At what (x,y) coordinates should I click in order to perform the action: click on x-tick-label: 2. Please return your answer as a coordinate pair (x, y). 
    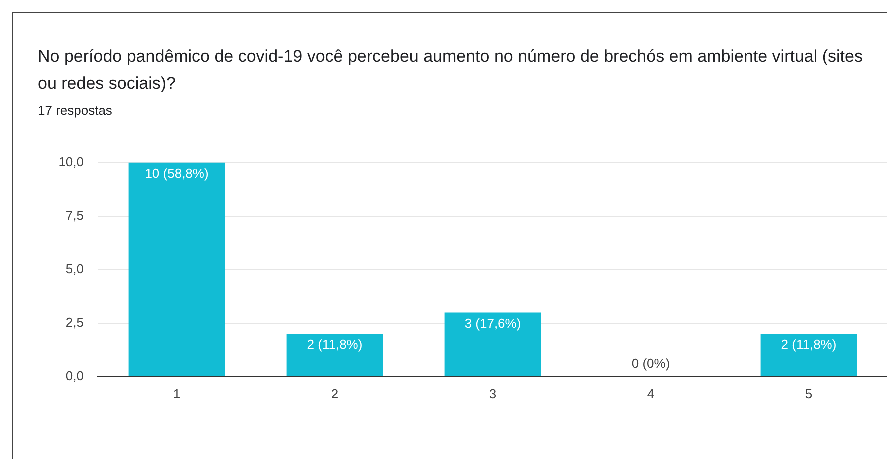
    Looking at the image, I should click on (335, 394).